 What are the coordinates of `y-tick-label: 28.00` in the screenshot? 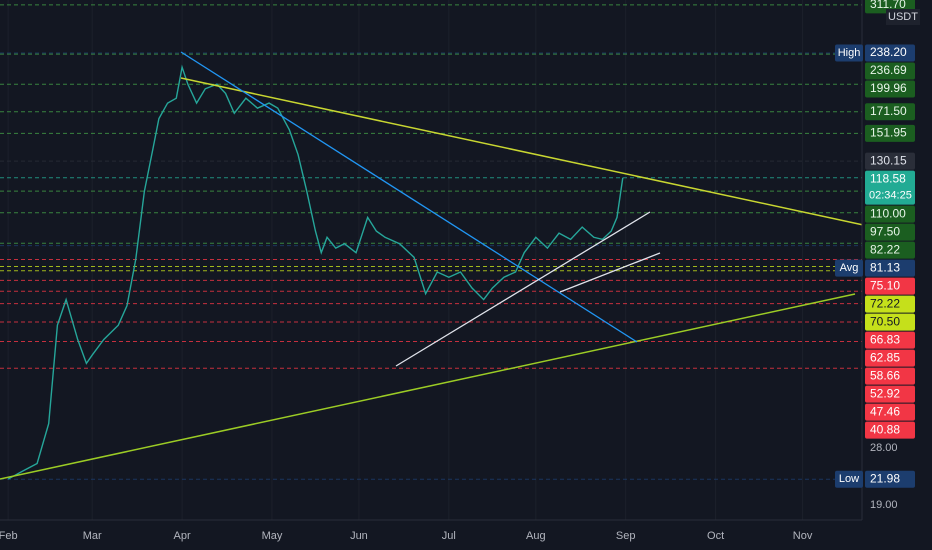 It's located at (884, 448).